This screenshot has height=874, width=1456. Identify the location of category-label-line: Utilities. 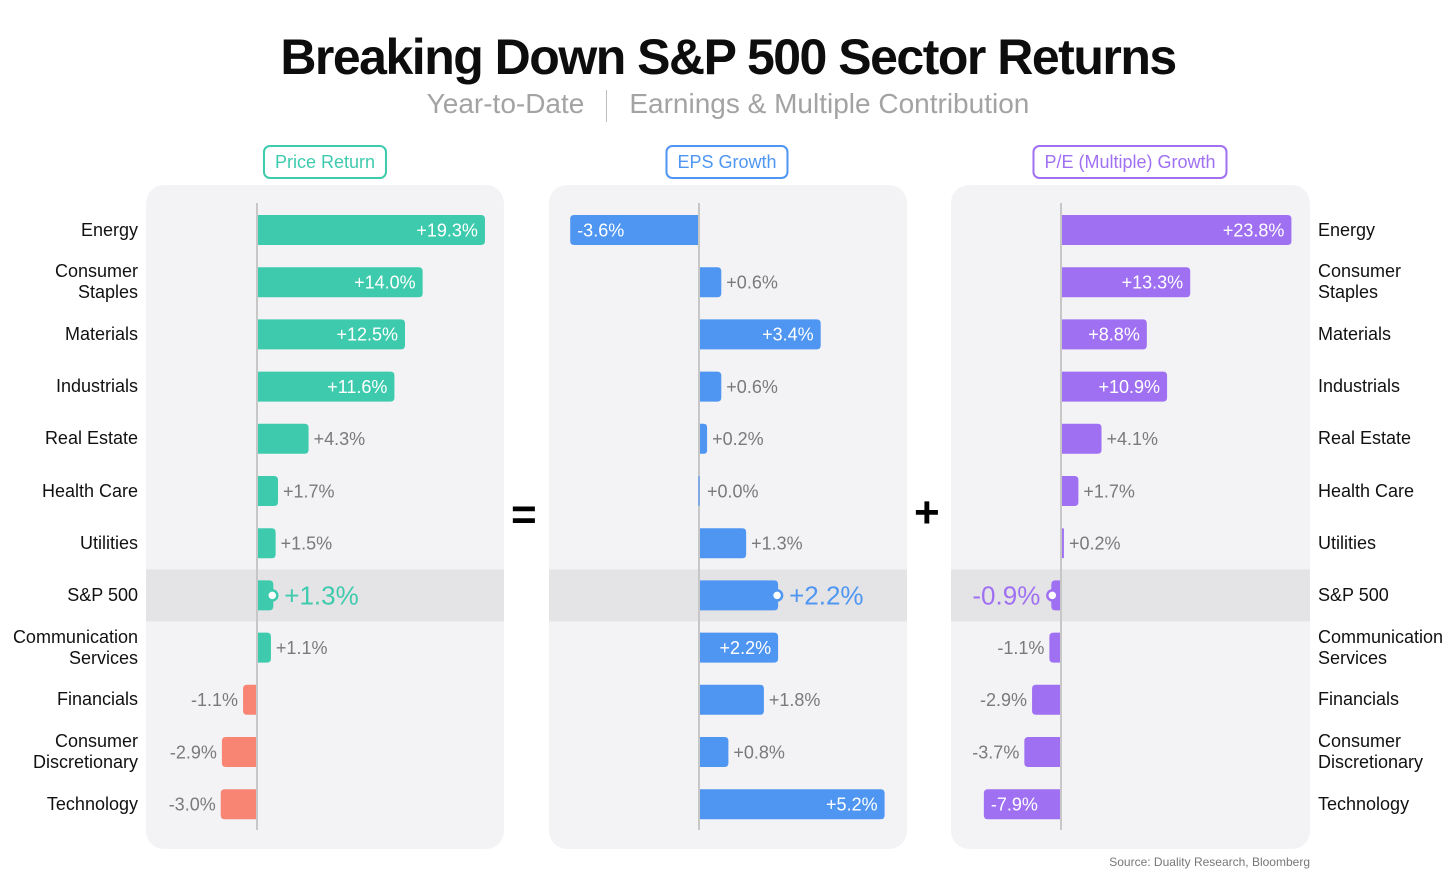
(1347, 542).